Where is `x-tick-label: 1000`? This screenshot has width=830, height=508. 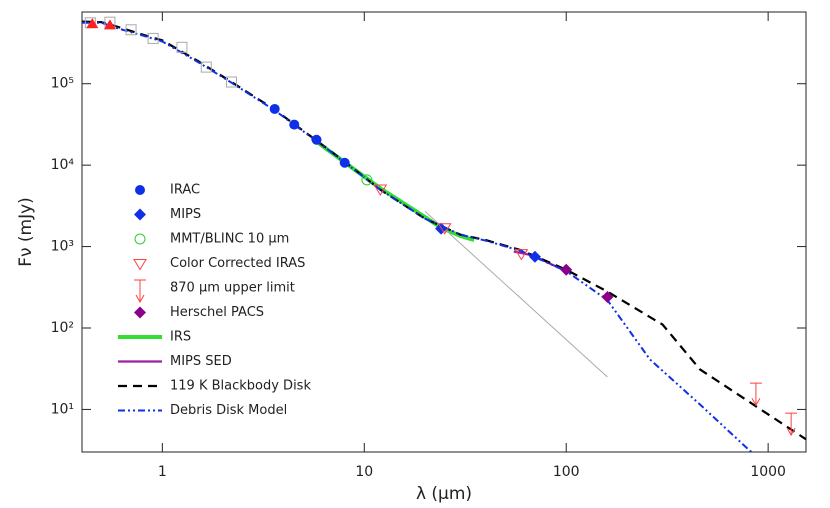
x-tick-label: 1000 is located at coordinates (768, 472).